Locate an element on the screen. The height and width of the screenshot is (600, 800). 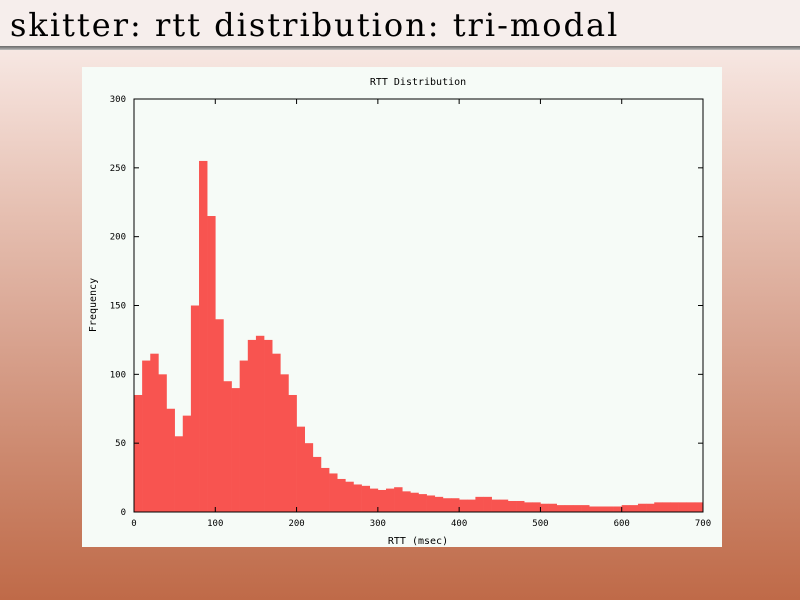
y-tick-label: 150 is located at coordinates (118, 307).